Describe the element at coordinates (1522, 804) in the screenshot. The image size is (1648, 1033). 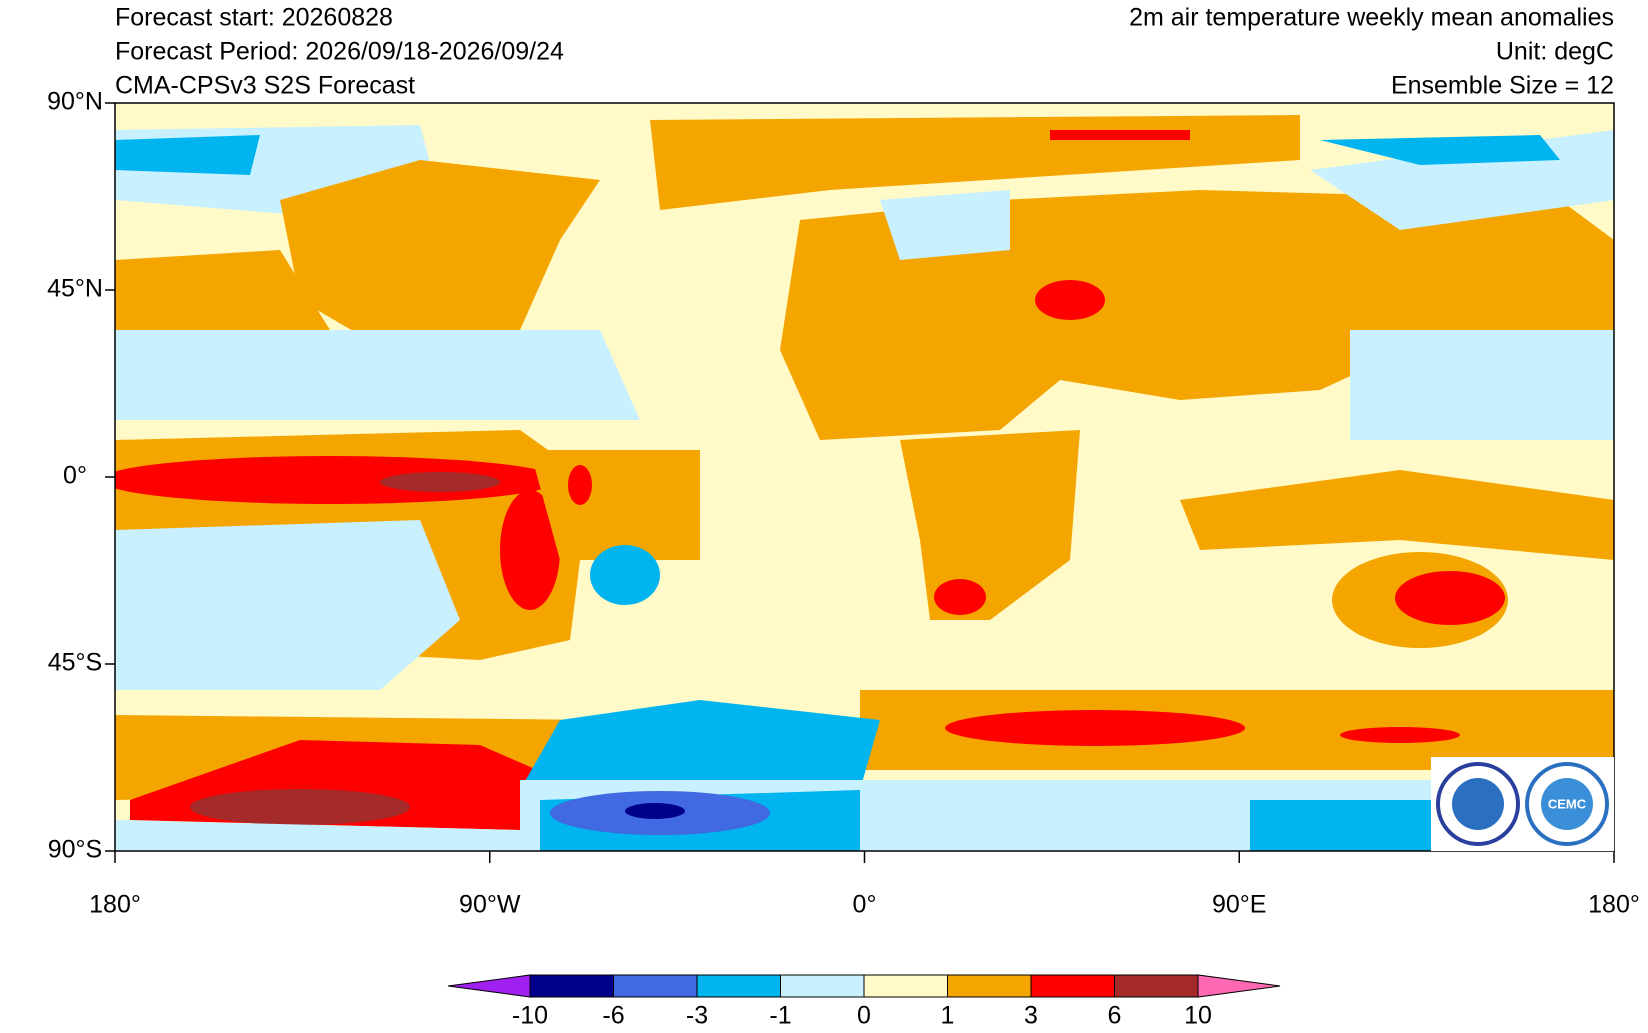
I see `logos: CEMC` at that location.